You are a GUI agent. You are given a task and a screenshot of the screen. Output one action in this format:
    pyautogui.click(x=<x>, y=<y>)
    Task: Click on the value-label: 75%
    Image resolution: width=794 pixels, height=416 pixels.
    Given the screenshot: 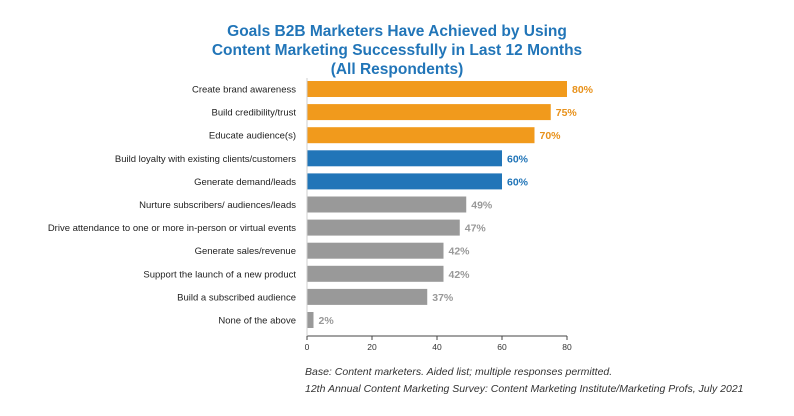 What is the action you would take?
    pyautogui.click(x=567, y=113)
    